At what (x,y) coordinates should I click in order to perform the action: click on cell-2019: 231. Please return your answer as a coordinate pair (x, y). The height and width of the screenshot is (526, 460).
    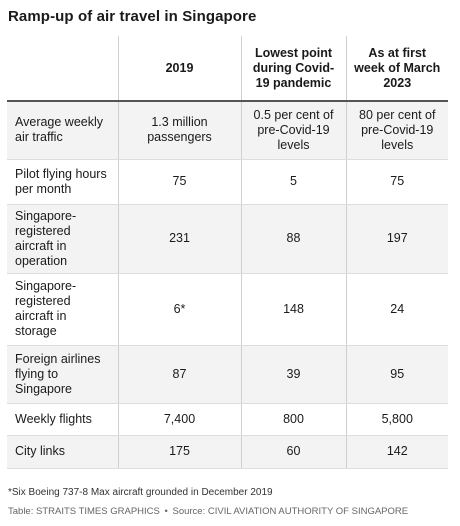
    Looking at the image, I should click on (179, 239).